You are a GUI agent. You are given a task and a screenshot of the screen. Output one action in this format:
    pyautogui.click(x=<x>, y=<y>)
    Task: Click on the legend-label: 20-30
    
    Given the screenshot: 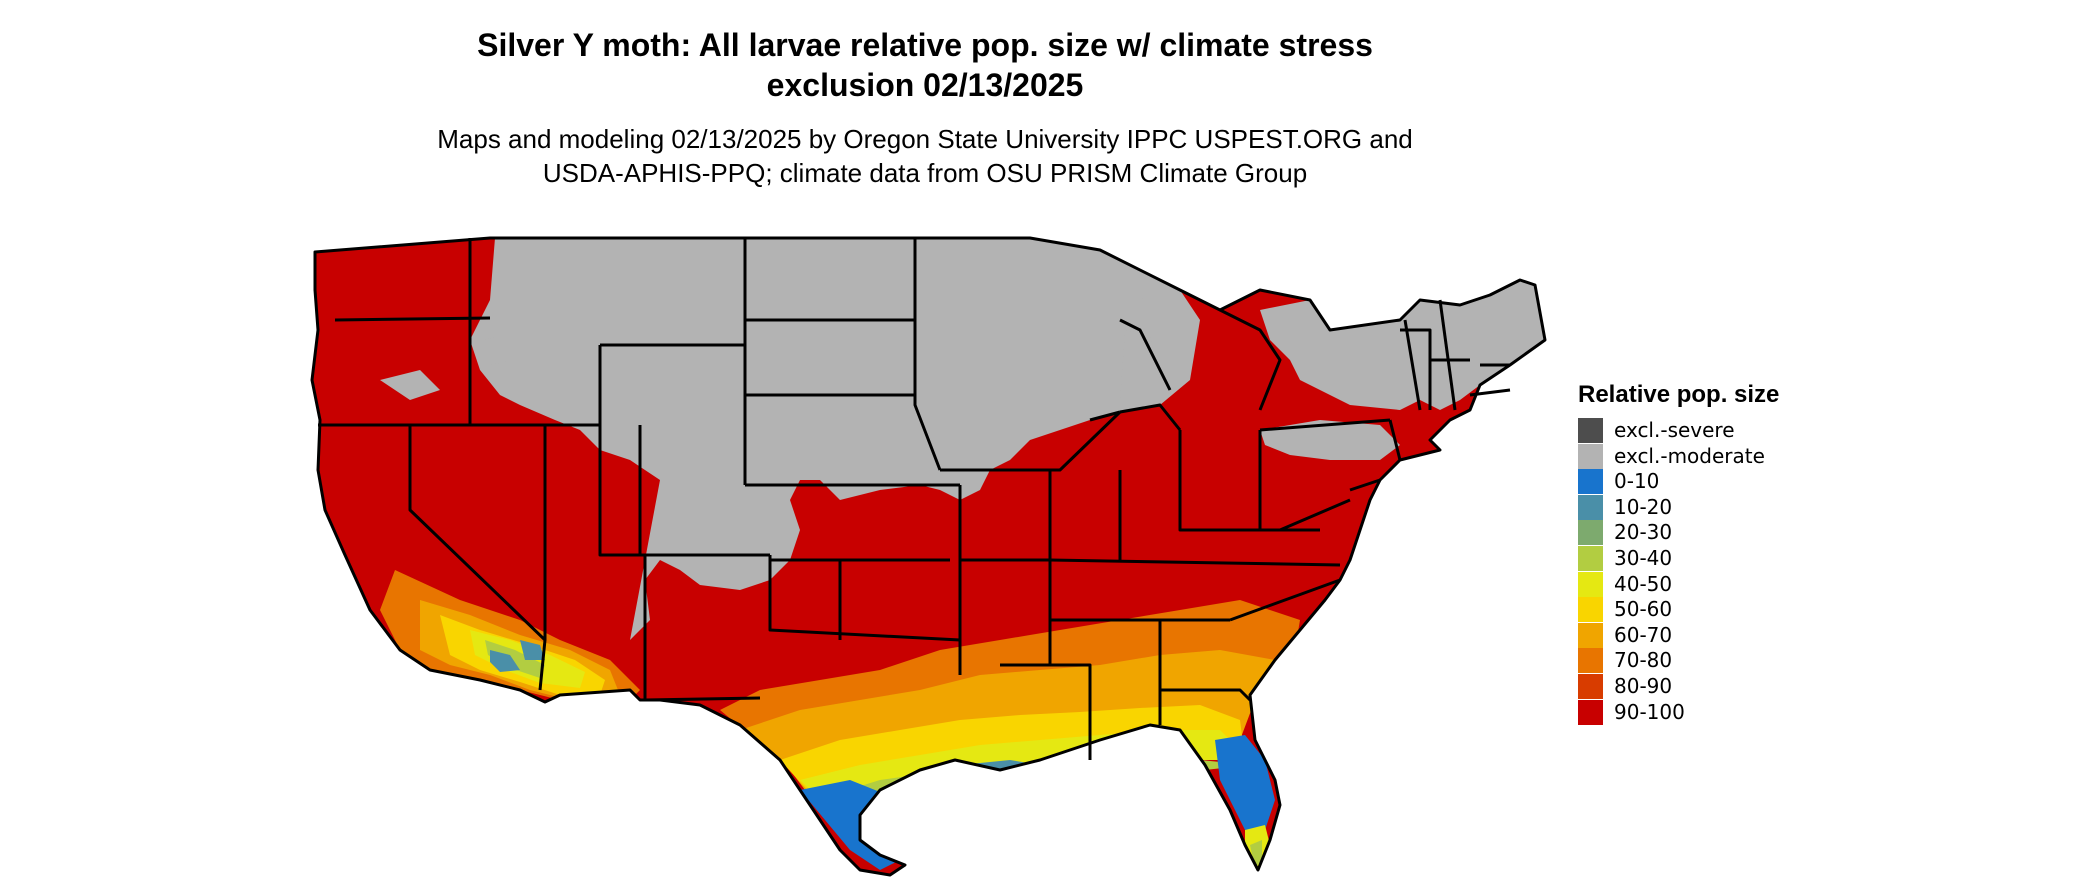 What is the action you would take?
    pyautogui.click(x=1643, y=532)
    